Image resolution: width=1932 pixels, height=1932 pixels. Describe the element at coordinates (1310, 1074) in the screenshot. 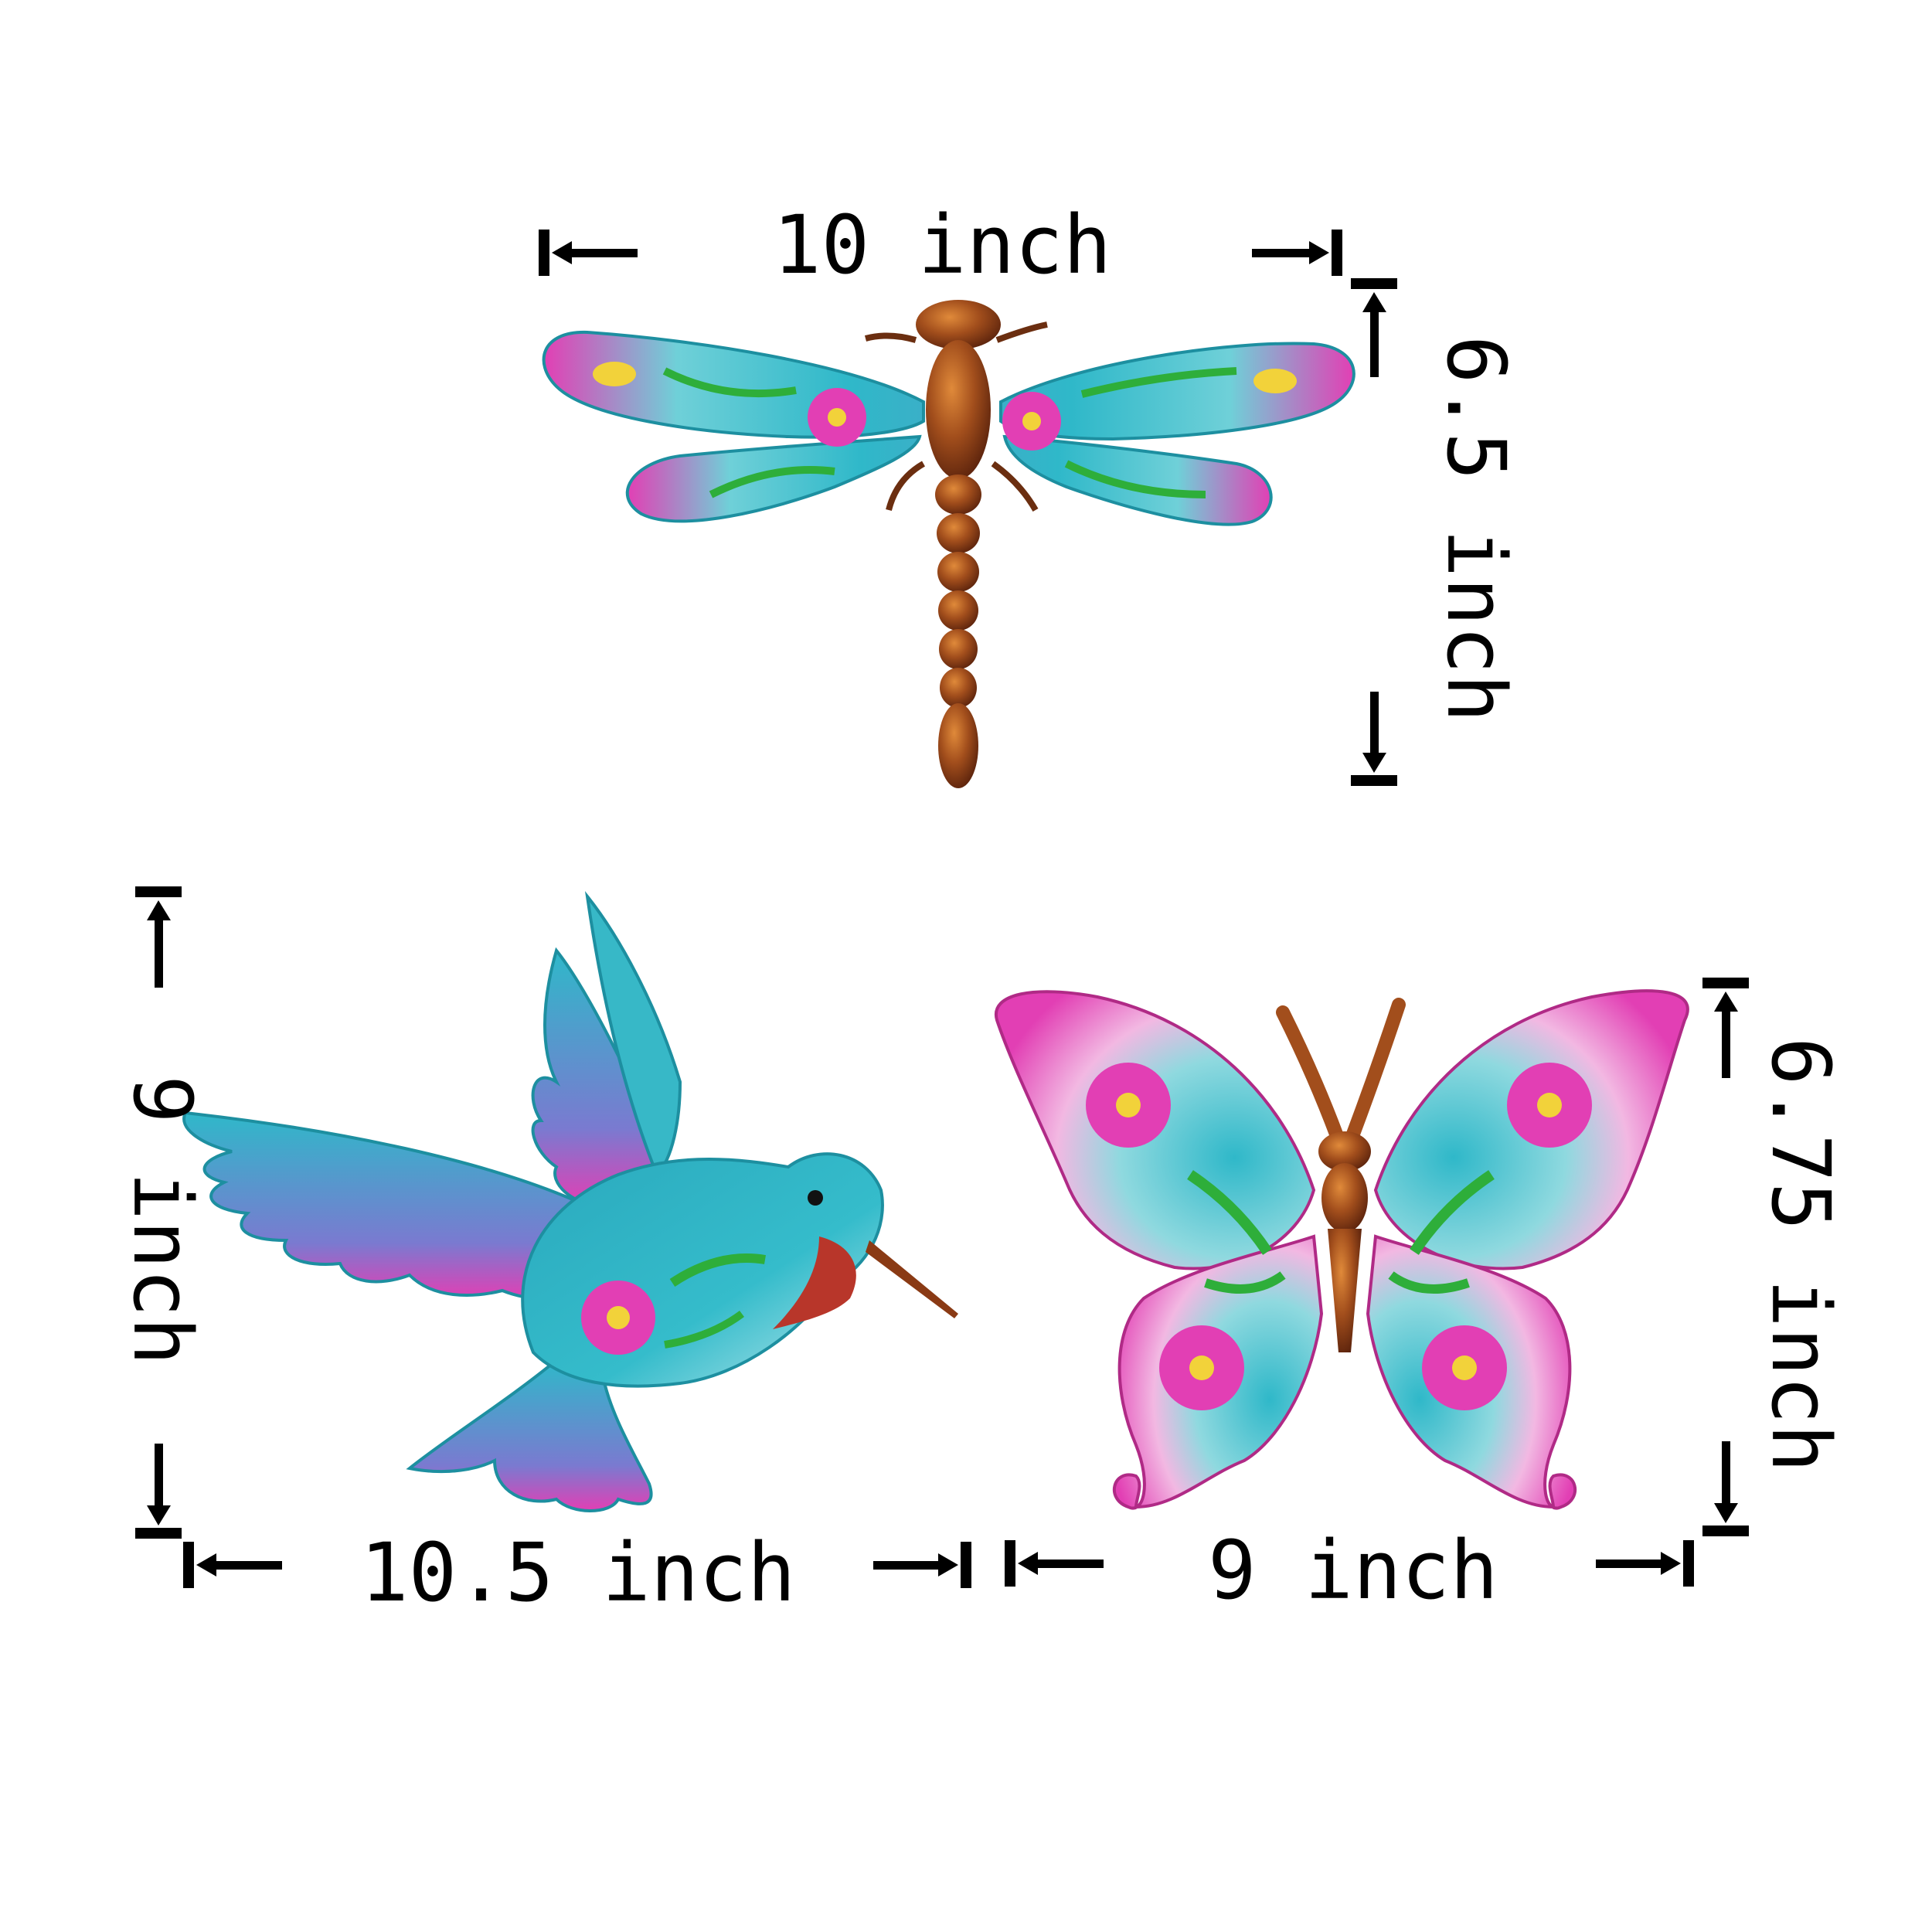

I see `butterfly-antenna-left` at that location.